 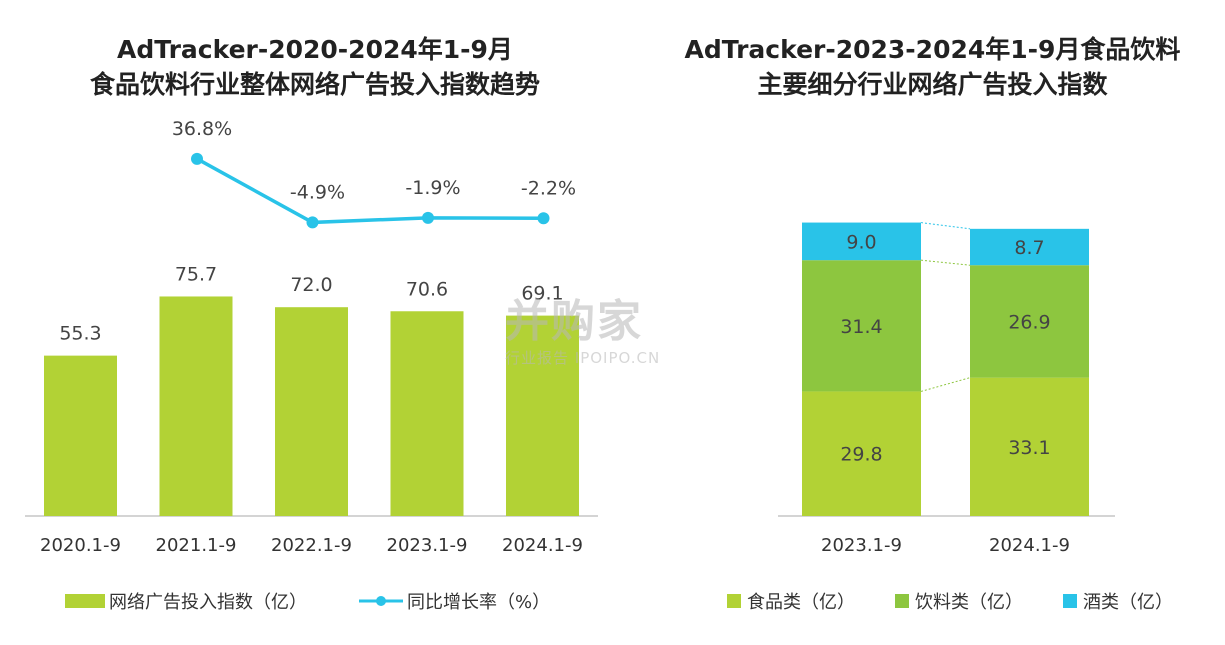 What do you see at coordinates (196, 274) in the screenshot?
I see `index-bar-label: 75.7` at bounding box center [196, 274].